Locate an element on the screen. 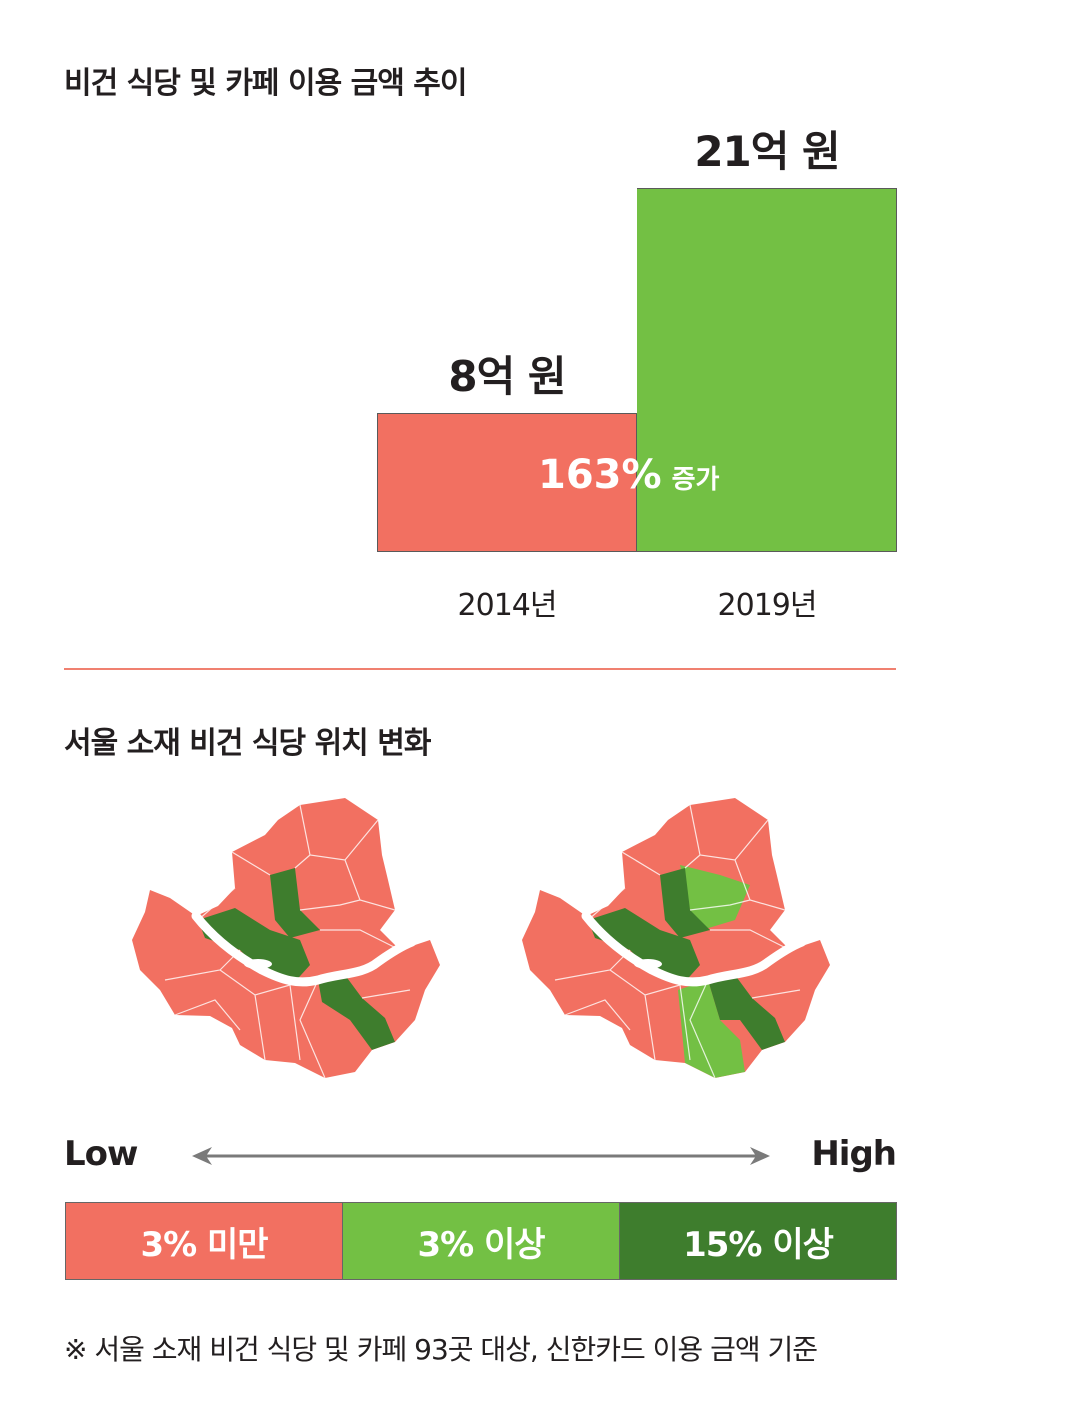 The height and width of the screenshot is (1420, 1080). seoul-map-2019 is located at coordinates (676, 938).